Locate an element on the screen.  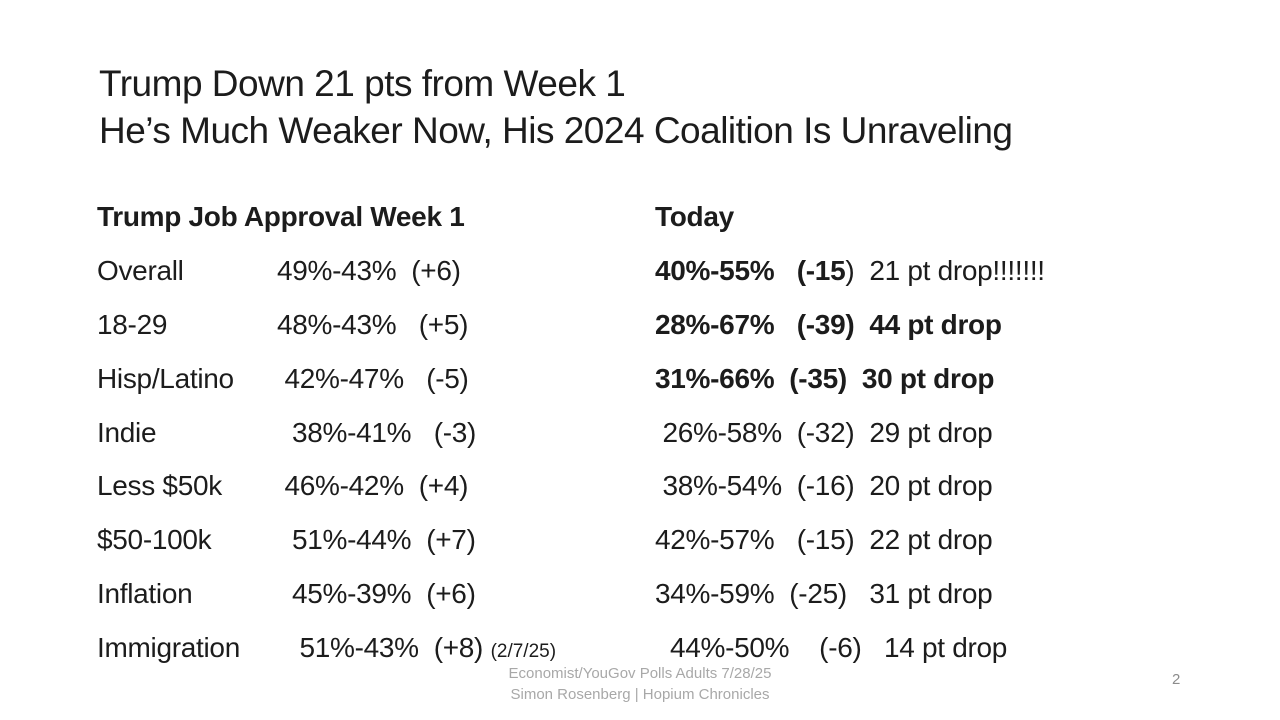
row-label: Indie is located at coordinates (127, 432).